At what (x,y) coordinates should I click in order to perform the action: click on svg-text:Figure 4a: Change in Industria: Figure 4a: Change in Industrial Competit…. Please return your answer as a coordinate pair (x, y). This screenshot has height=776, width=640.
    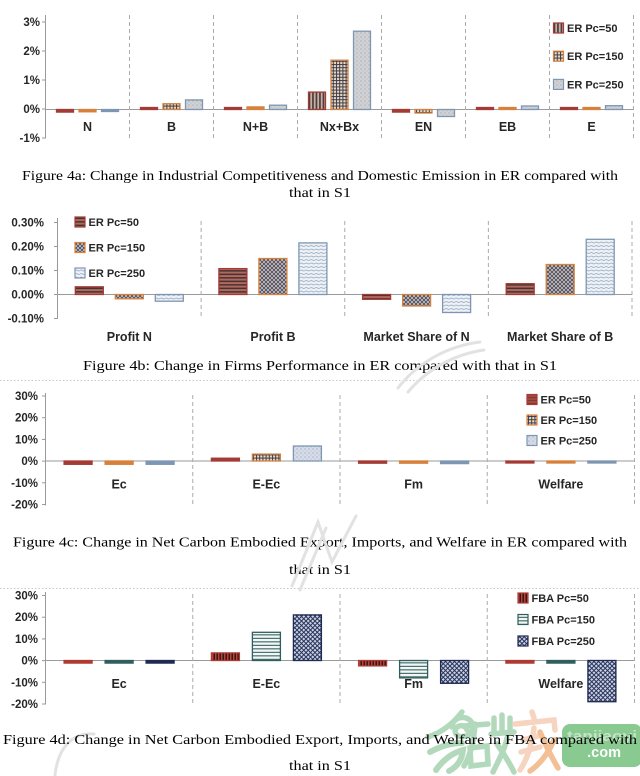
    Looking at the image, I should click on (320, 176).